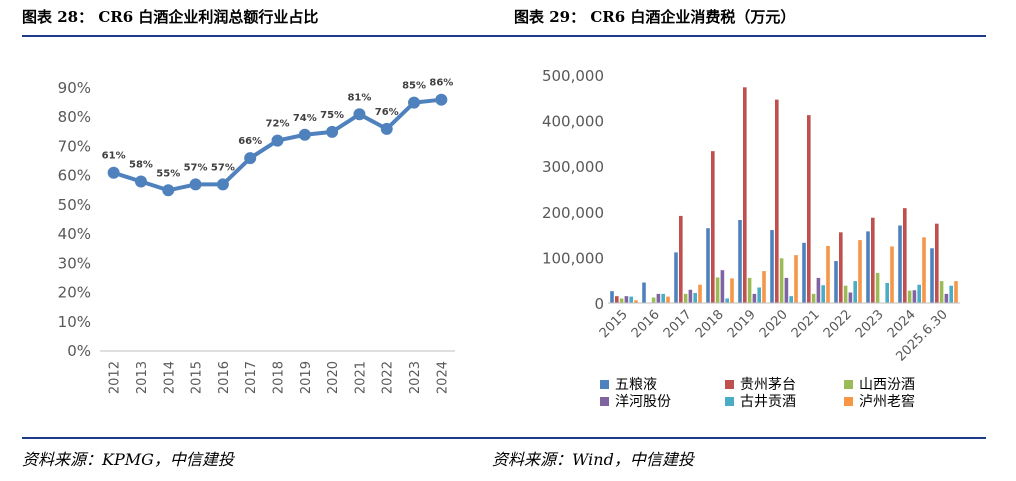 The image size is (1016, 481). What do you see at coordinates (635, 401) in the screenshot?
I see `legend-item: 洋河股份` at bounding box center [635, 401].